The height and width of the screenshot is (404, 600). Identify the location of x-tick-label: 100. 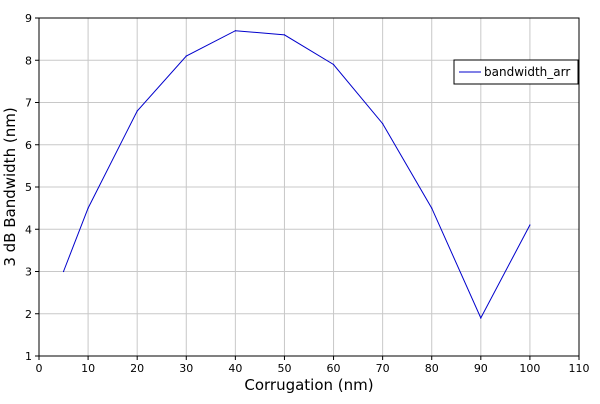
(529, 368).